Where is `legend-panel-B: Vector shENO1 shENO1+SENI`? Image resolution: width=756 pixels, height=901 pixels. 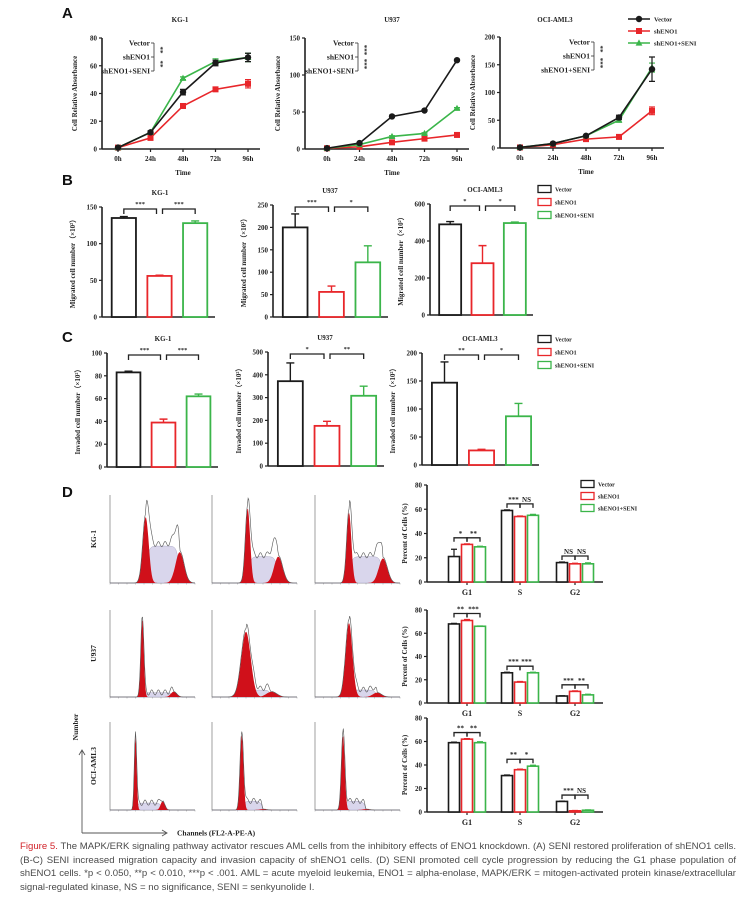
legend-panel-B: Vector shENO1 shENO1+SENI is located at coordinates (566, 202).